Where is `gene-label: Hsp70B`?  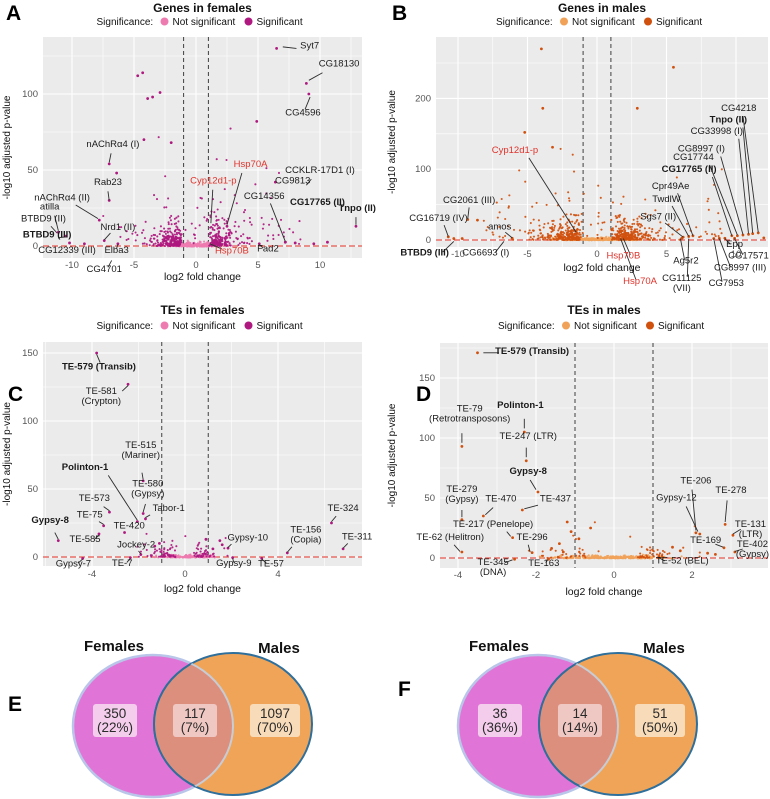 gene-label: Hsp70B is located at coordinates (624, 255).